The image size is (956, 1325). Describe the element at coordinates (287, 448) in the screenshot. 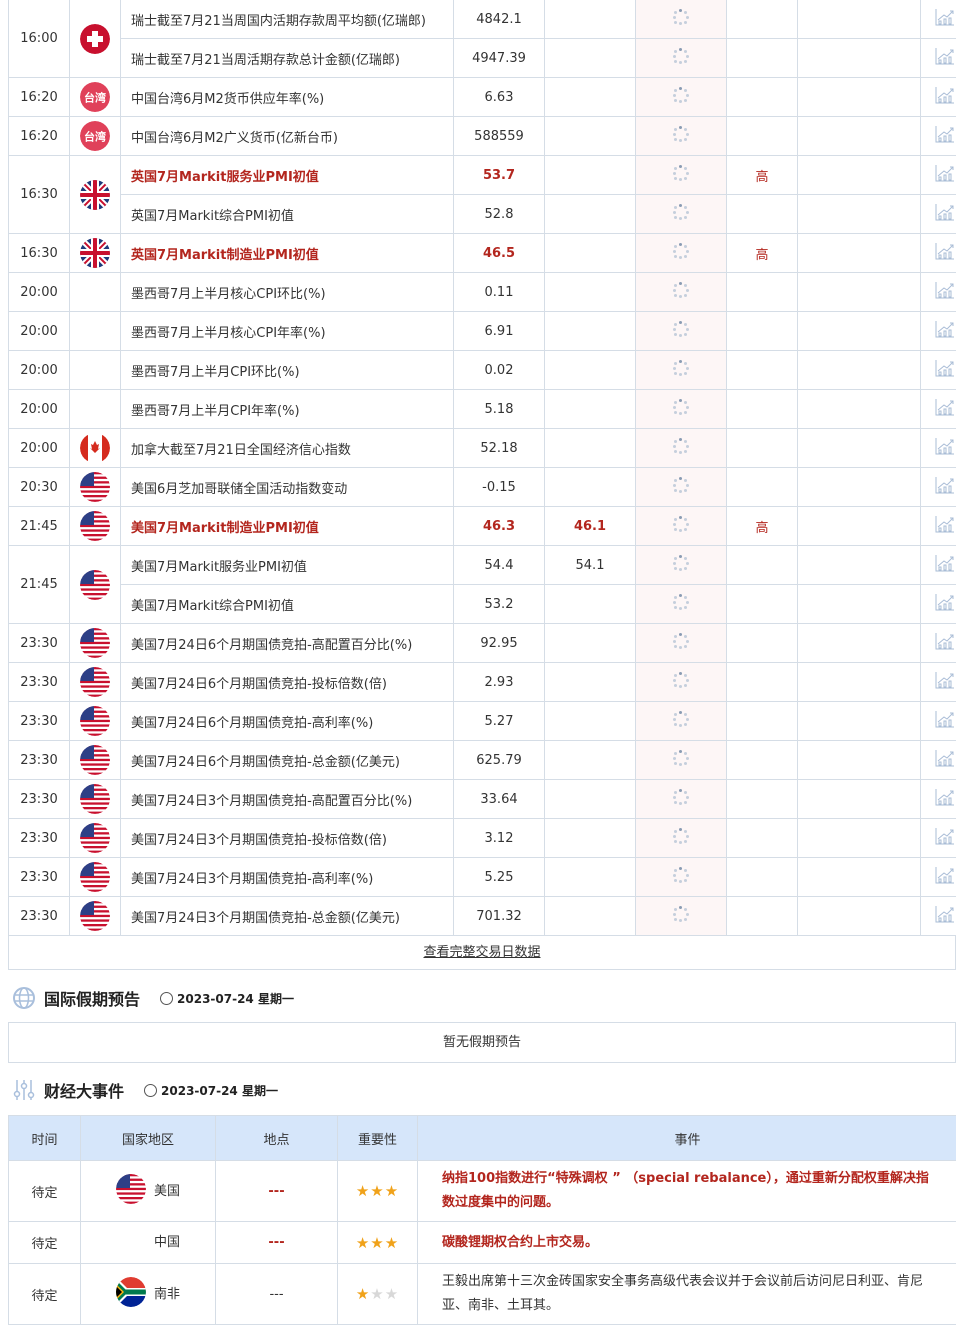

I see `indicator-name: 加拿大截至7月21日全国经济信心指数` at that location.